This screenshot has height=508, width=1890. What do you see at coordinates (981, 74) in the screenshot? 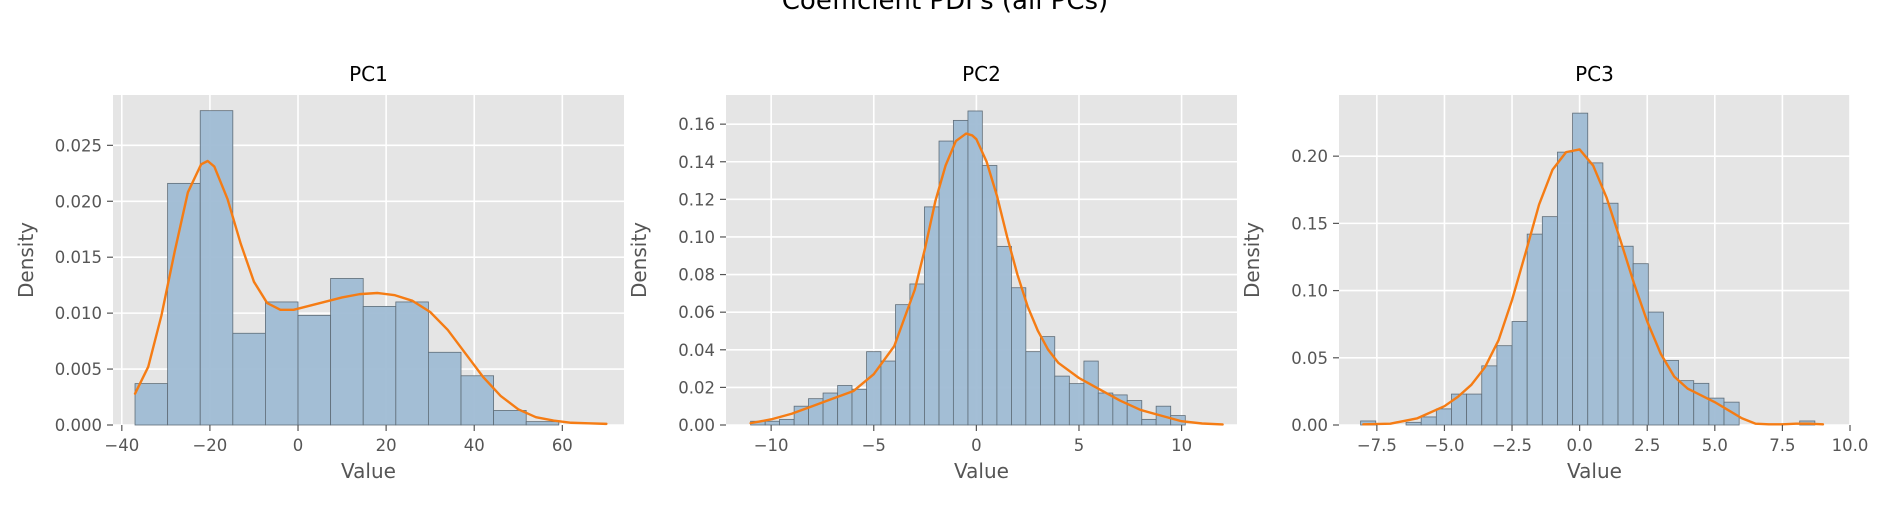
I see `chart-title: PC2` at bounding box center [981, 74].